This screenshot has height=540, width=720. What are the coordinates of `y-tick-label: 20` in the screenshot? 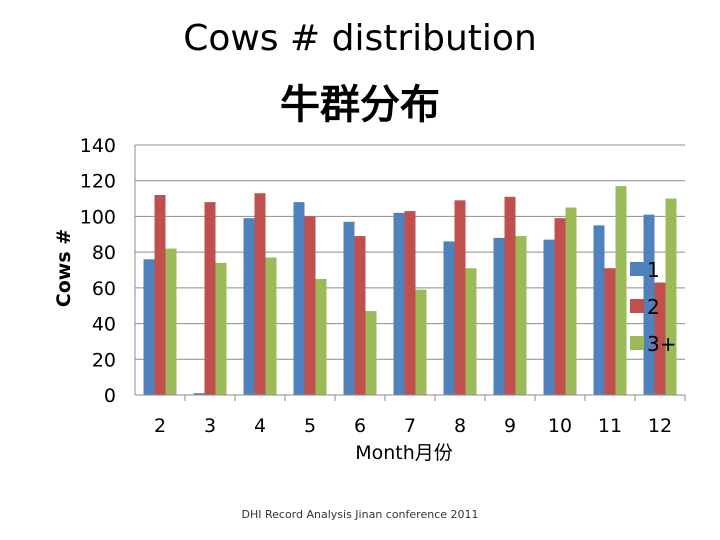 It's located at (104, 360).